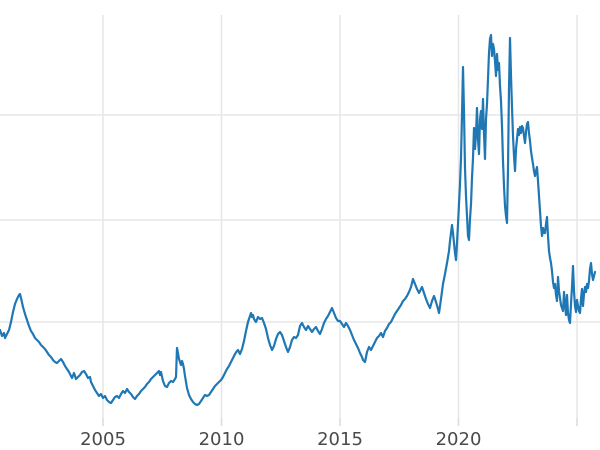  Describe the element at coordinates (340, 439) in the screenshot. I see `x-axis-tick-label: 2015` at that location.